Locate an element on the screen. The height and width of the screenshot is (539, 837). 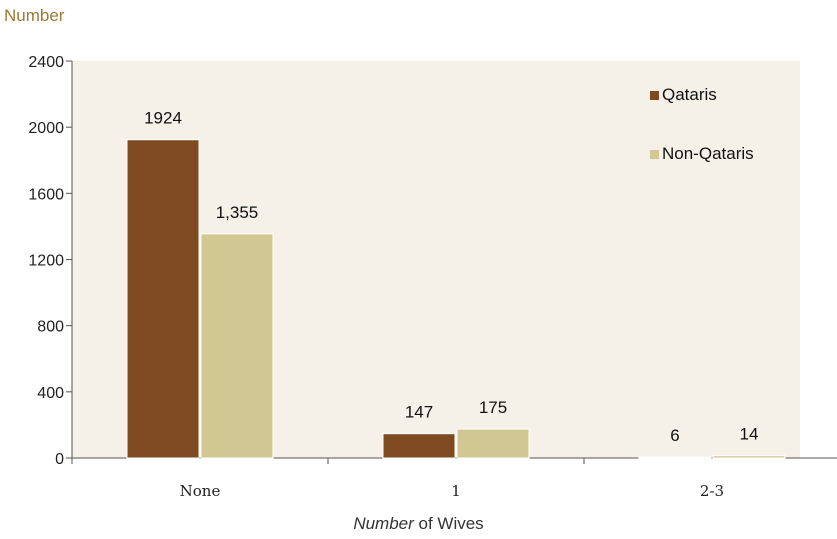
y-tick-label: 2400 is located at coordinates (46, 62).